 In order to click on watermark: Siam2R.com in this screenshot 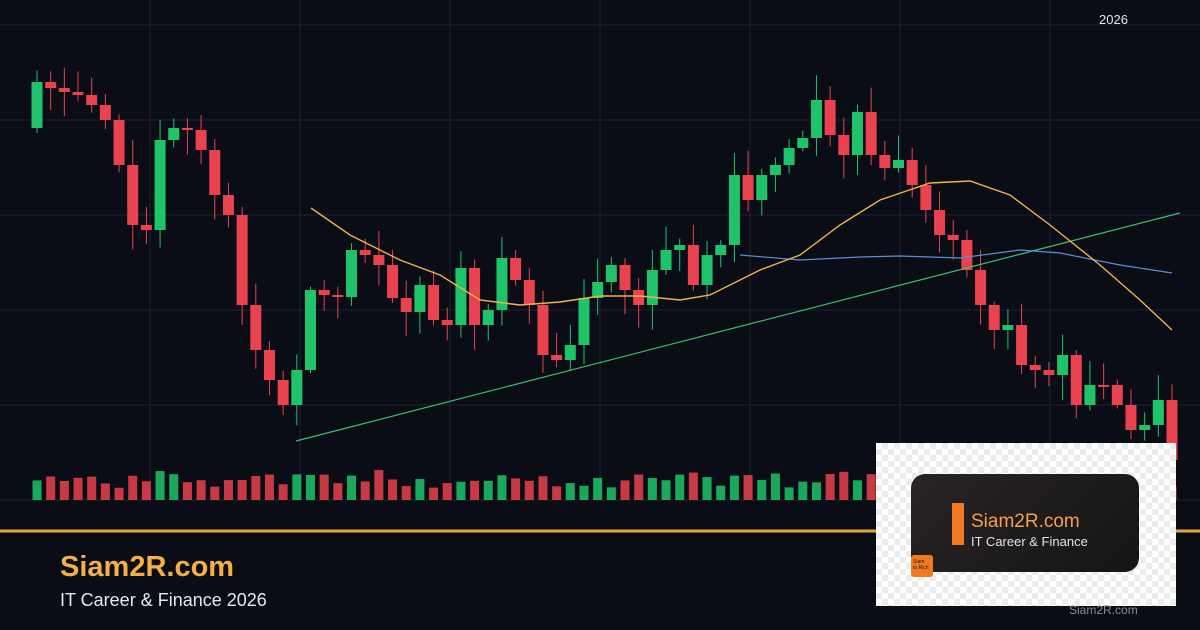, I will do `click(1103, 610)`.